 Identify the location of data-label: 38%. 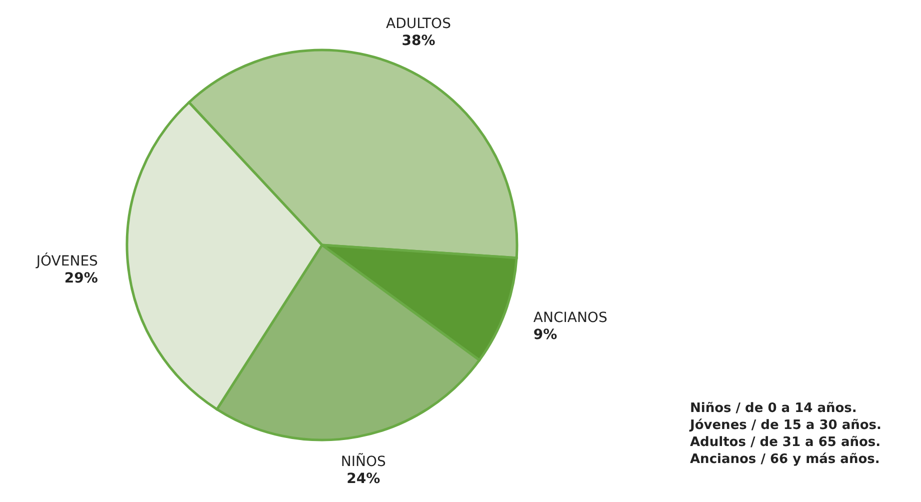
(419, 40).